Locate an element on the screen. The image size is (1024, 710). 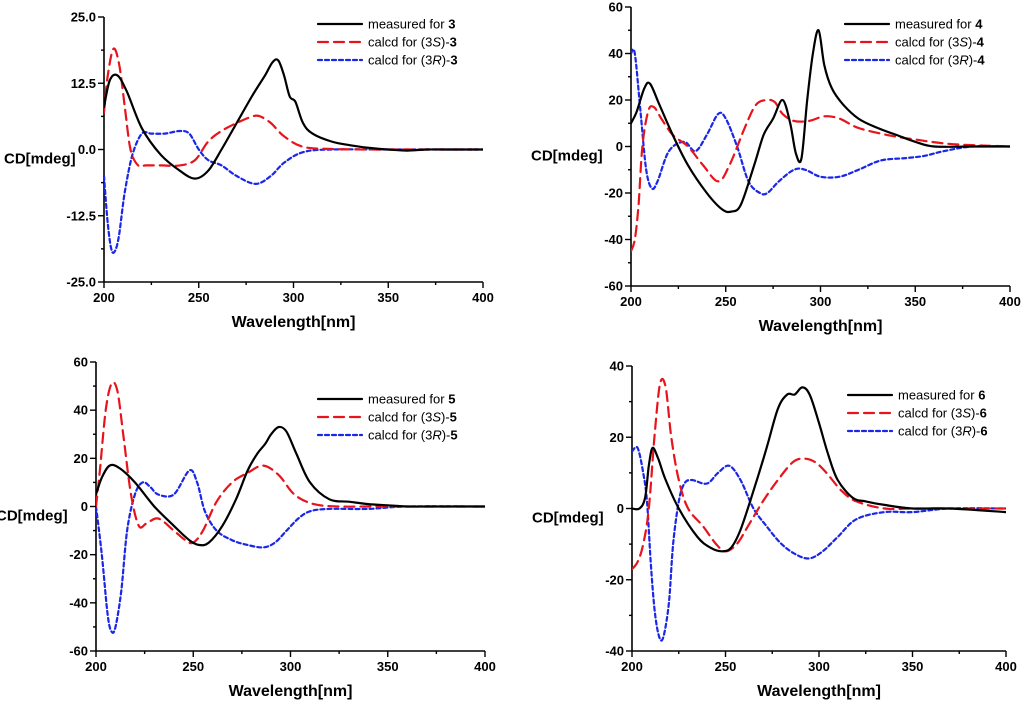
legend-entry: measured for 3 is located at coordinates (411, 24).